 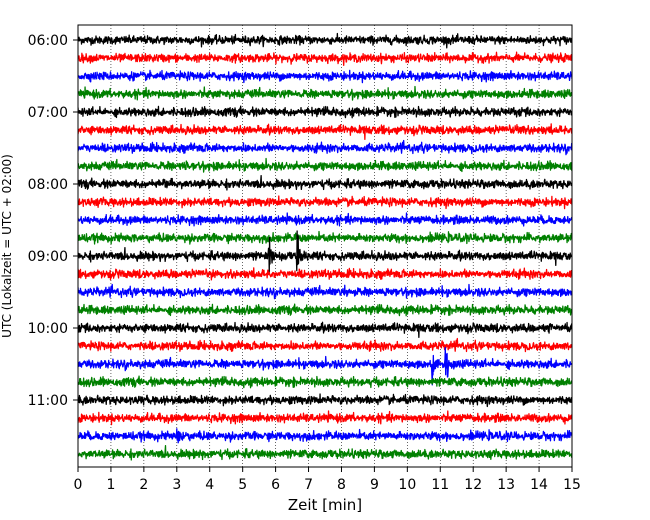 What do you see at coordinates (539, 485) in the screenshot?
I see `x-tick-label: 14` at bounding box center [539, 485].